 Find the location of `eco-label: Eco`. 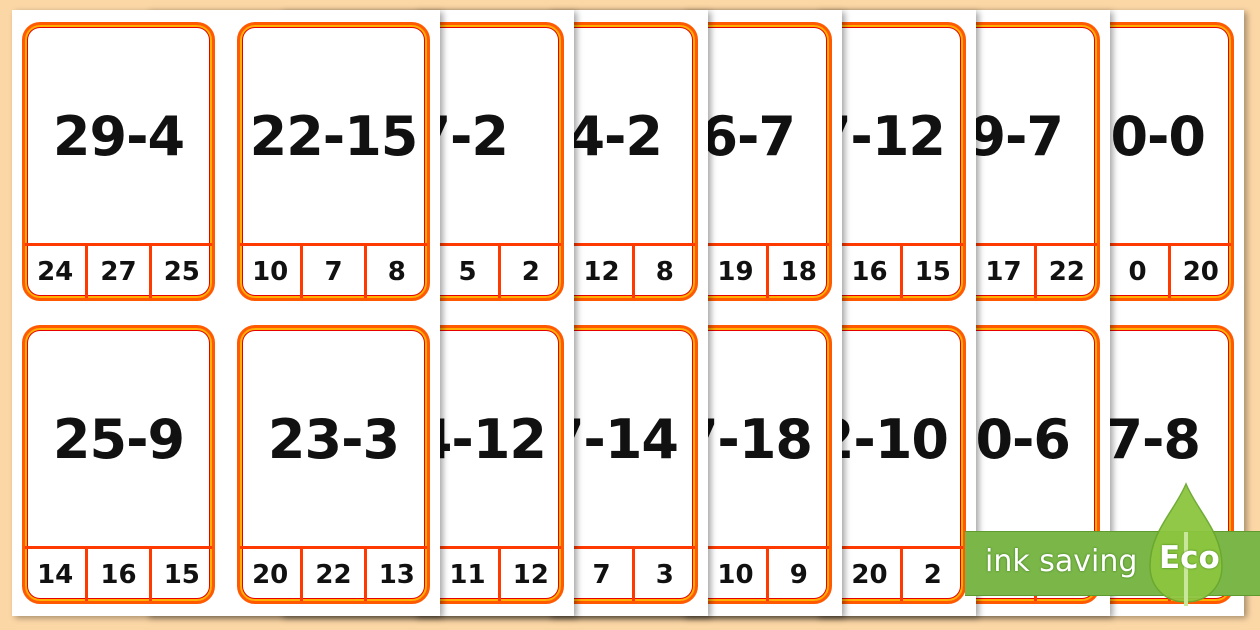

eco-label: Eco is located at coordinates (1189, 558).